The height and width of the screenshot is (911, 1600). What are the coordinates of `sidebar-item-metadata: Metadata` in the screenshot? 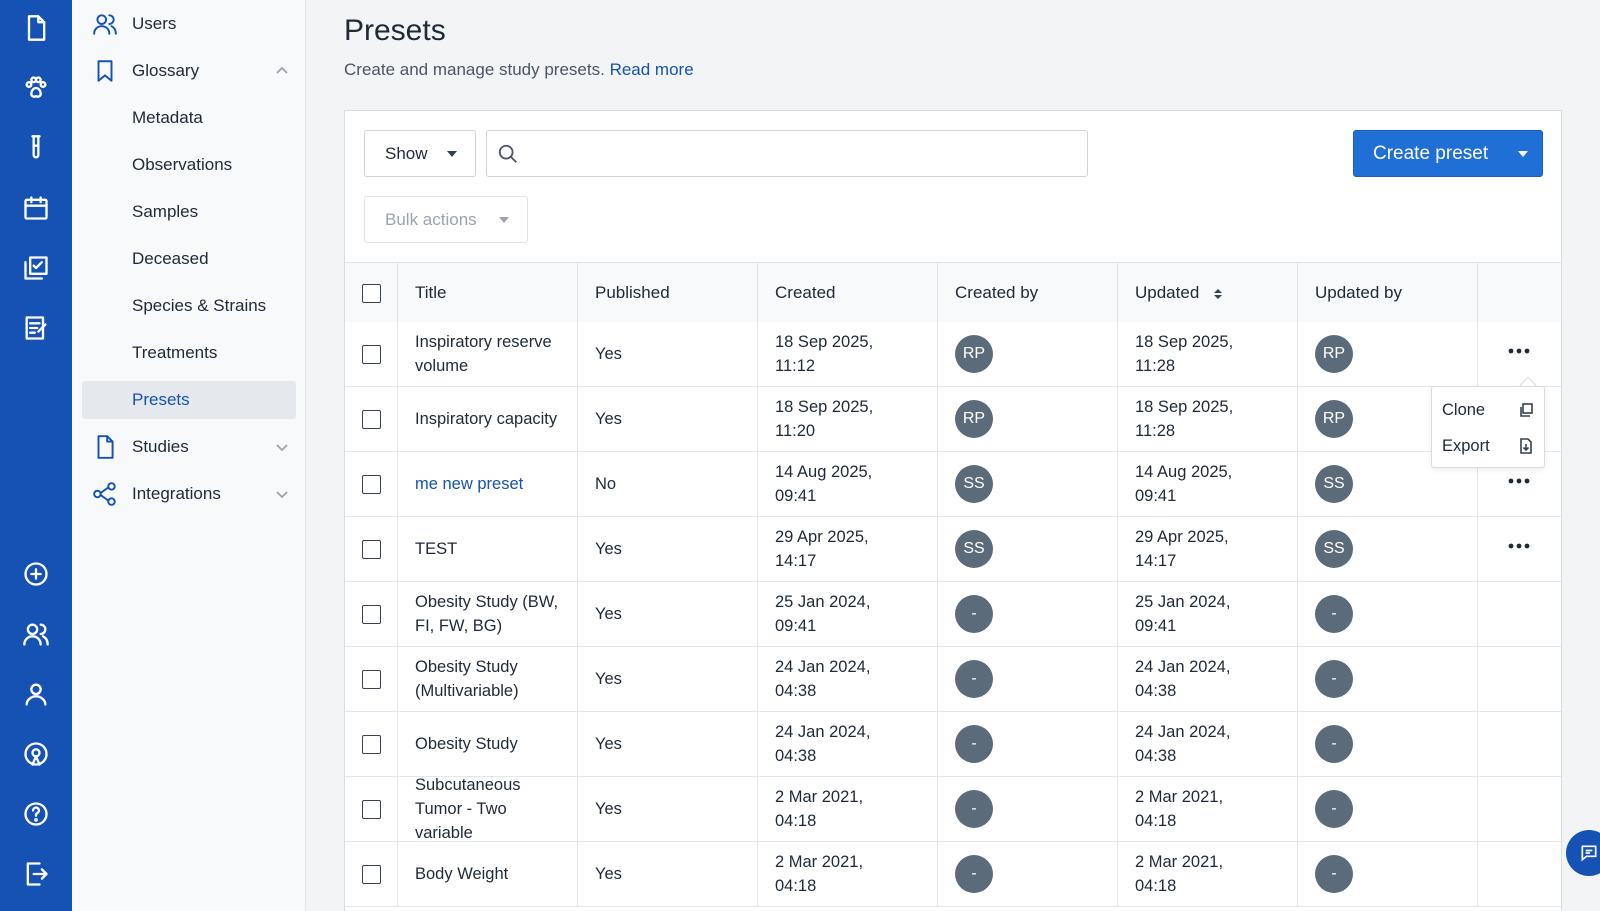 It's located at (167, 117).